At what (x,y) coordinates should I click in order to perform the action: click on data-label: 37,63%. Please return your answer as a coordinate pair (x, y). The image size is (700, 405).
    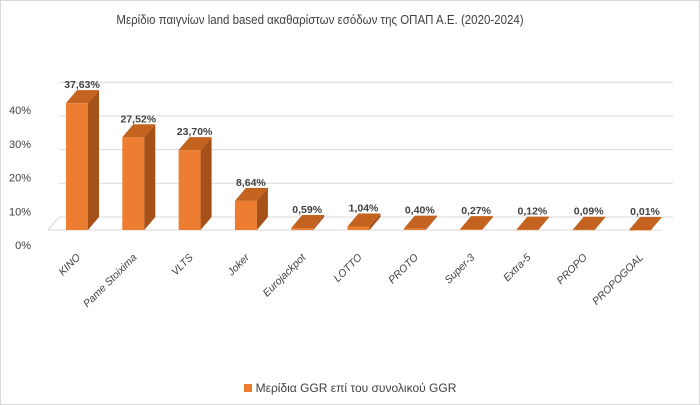
    Looking at the image, I should click on (82, 85).